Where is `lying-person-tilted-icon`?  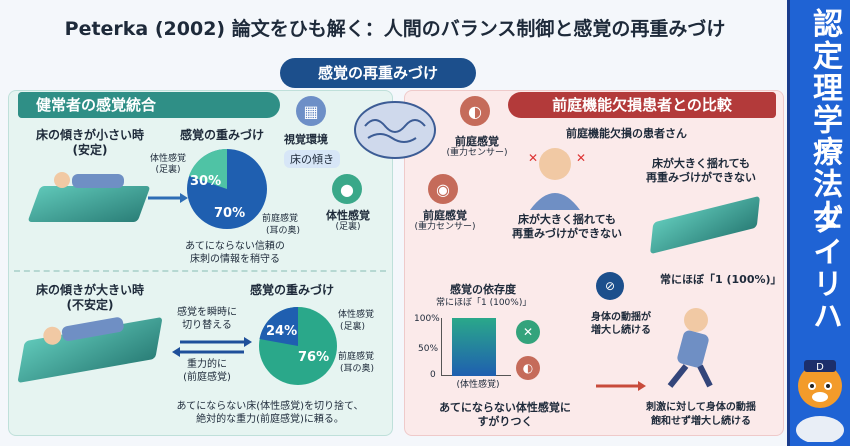 lying-person-tilted-icon is located at coordinates (84, 330).